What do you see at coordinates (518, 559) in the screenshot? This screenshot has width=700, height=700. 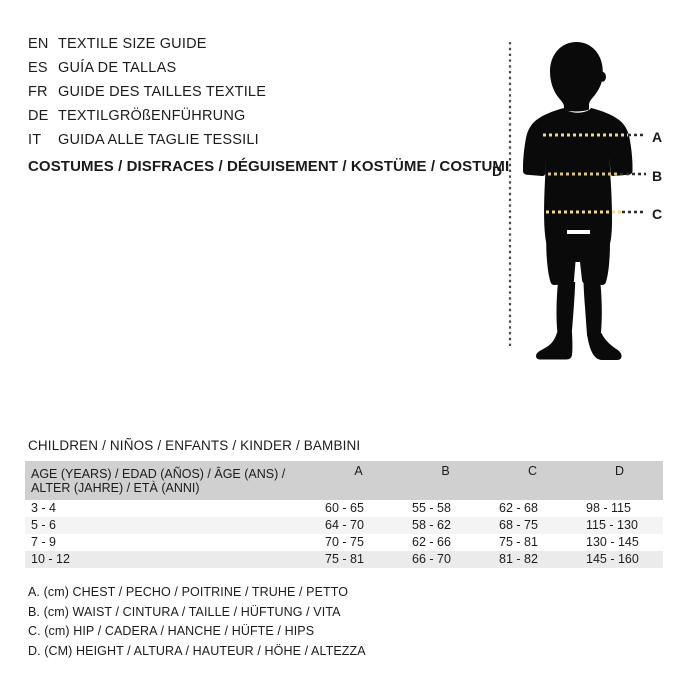 I see `cell-c: 81 - 82` at bounding box center [518, 559].